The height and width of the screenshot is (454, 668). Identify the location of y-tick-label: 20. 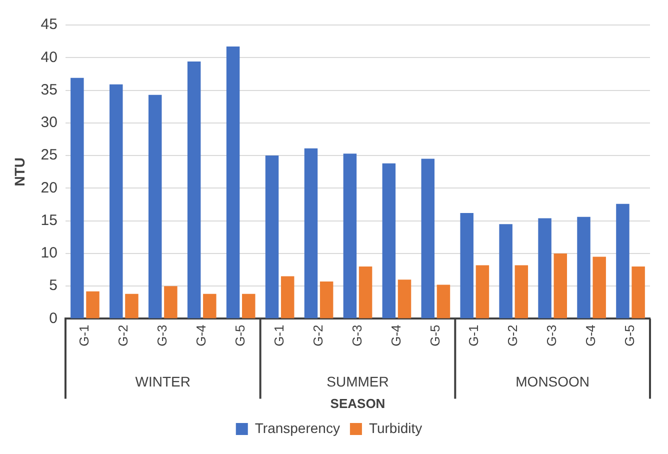
(49, 187).